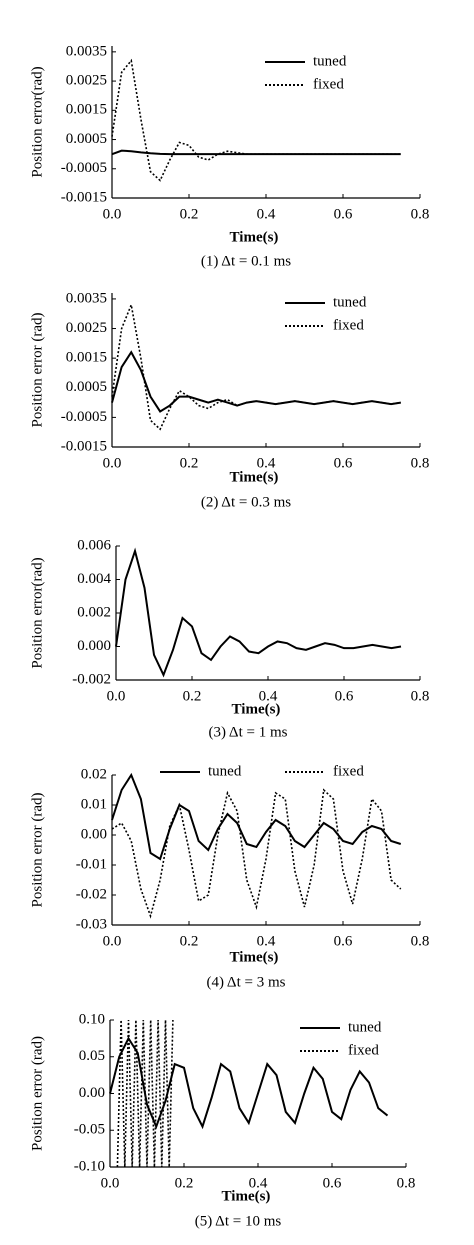 The image size is (474, 1245). What do you see at coordinates (94, 646) in the screenshot?
I see `y-tick-label: 0.000` at bounding box center [94, 646].